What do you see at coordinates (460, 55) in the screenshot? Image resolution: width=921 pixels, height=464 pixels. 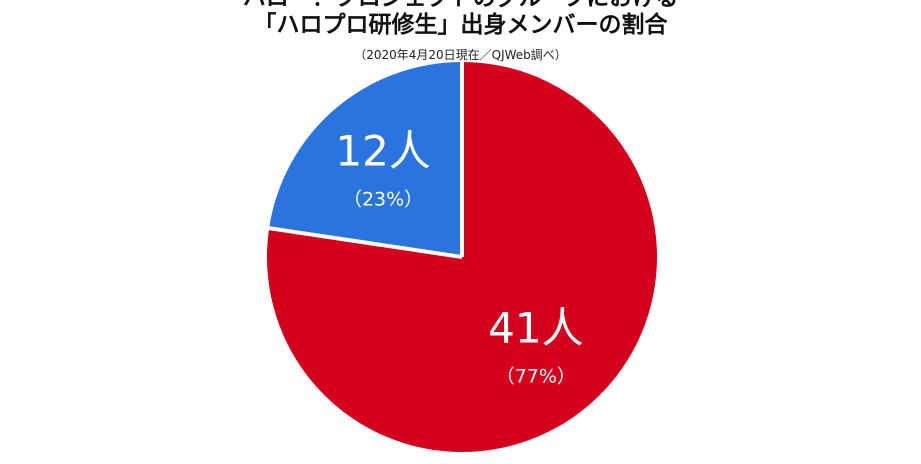 I see `chart-subtitle: （2020年4月20日現在／QJWeb調べ）` at bounding box center [460, 55].